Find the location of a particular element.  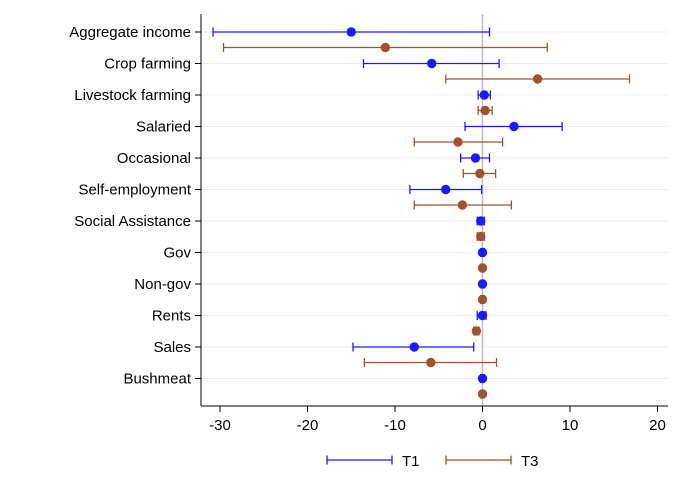

category-label: Non-gov is located at coordinates (162, 284).